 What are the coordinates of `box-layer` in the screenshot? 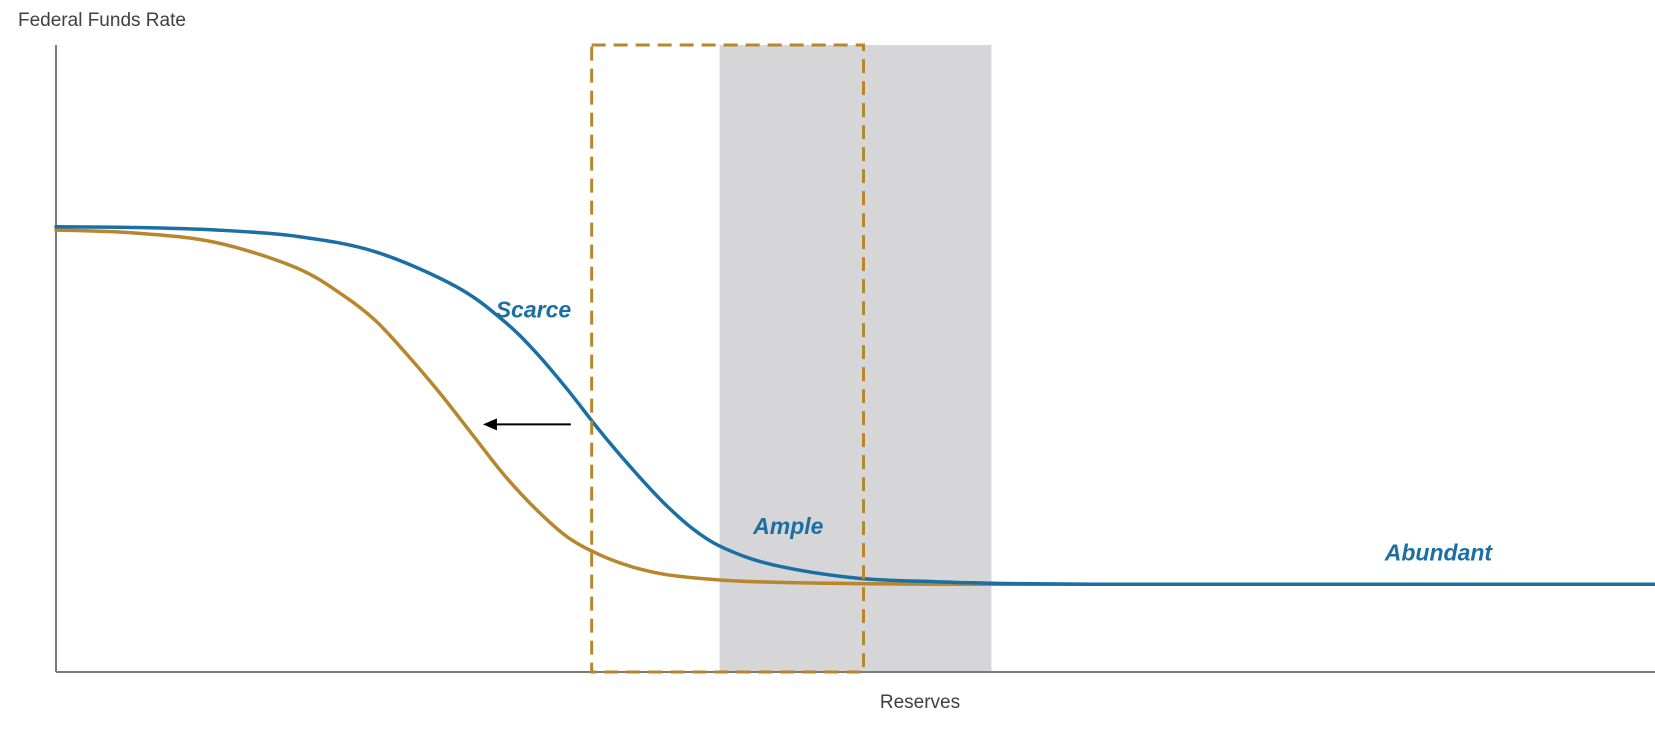 It's located at (727, 358).